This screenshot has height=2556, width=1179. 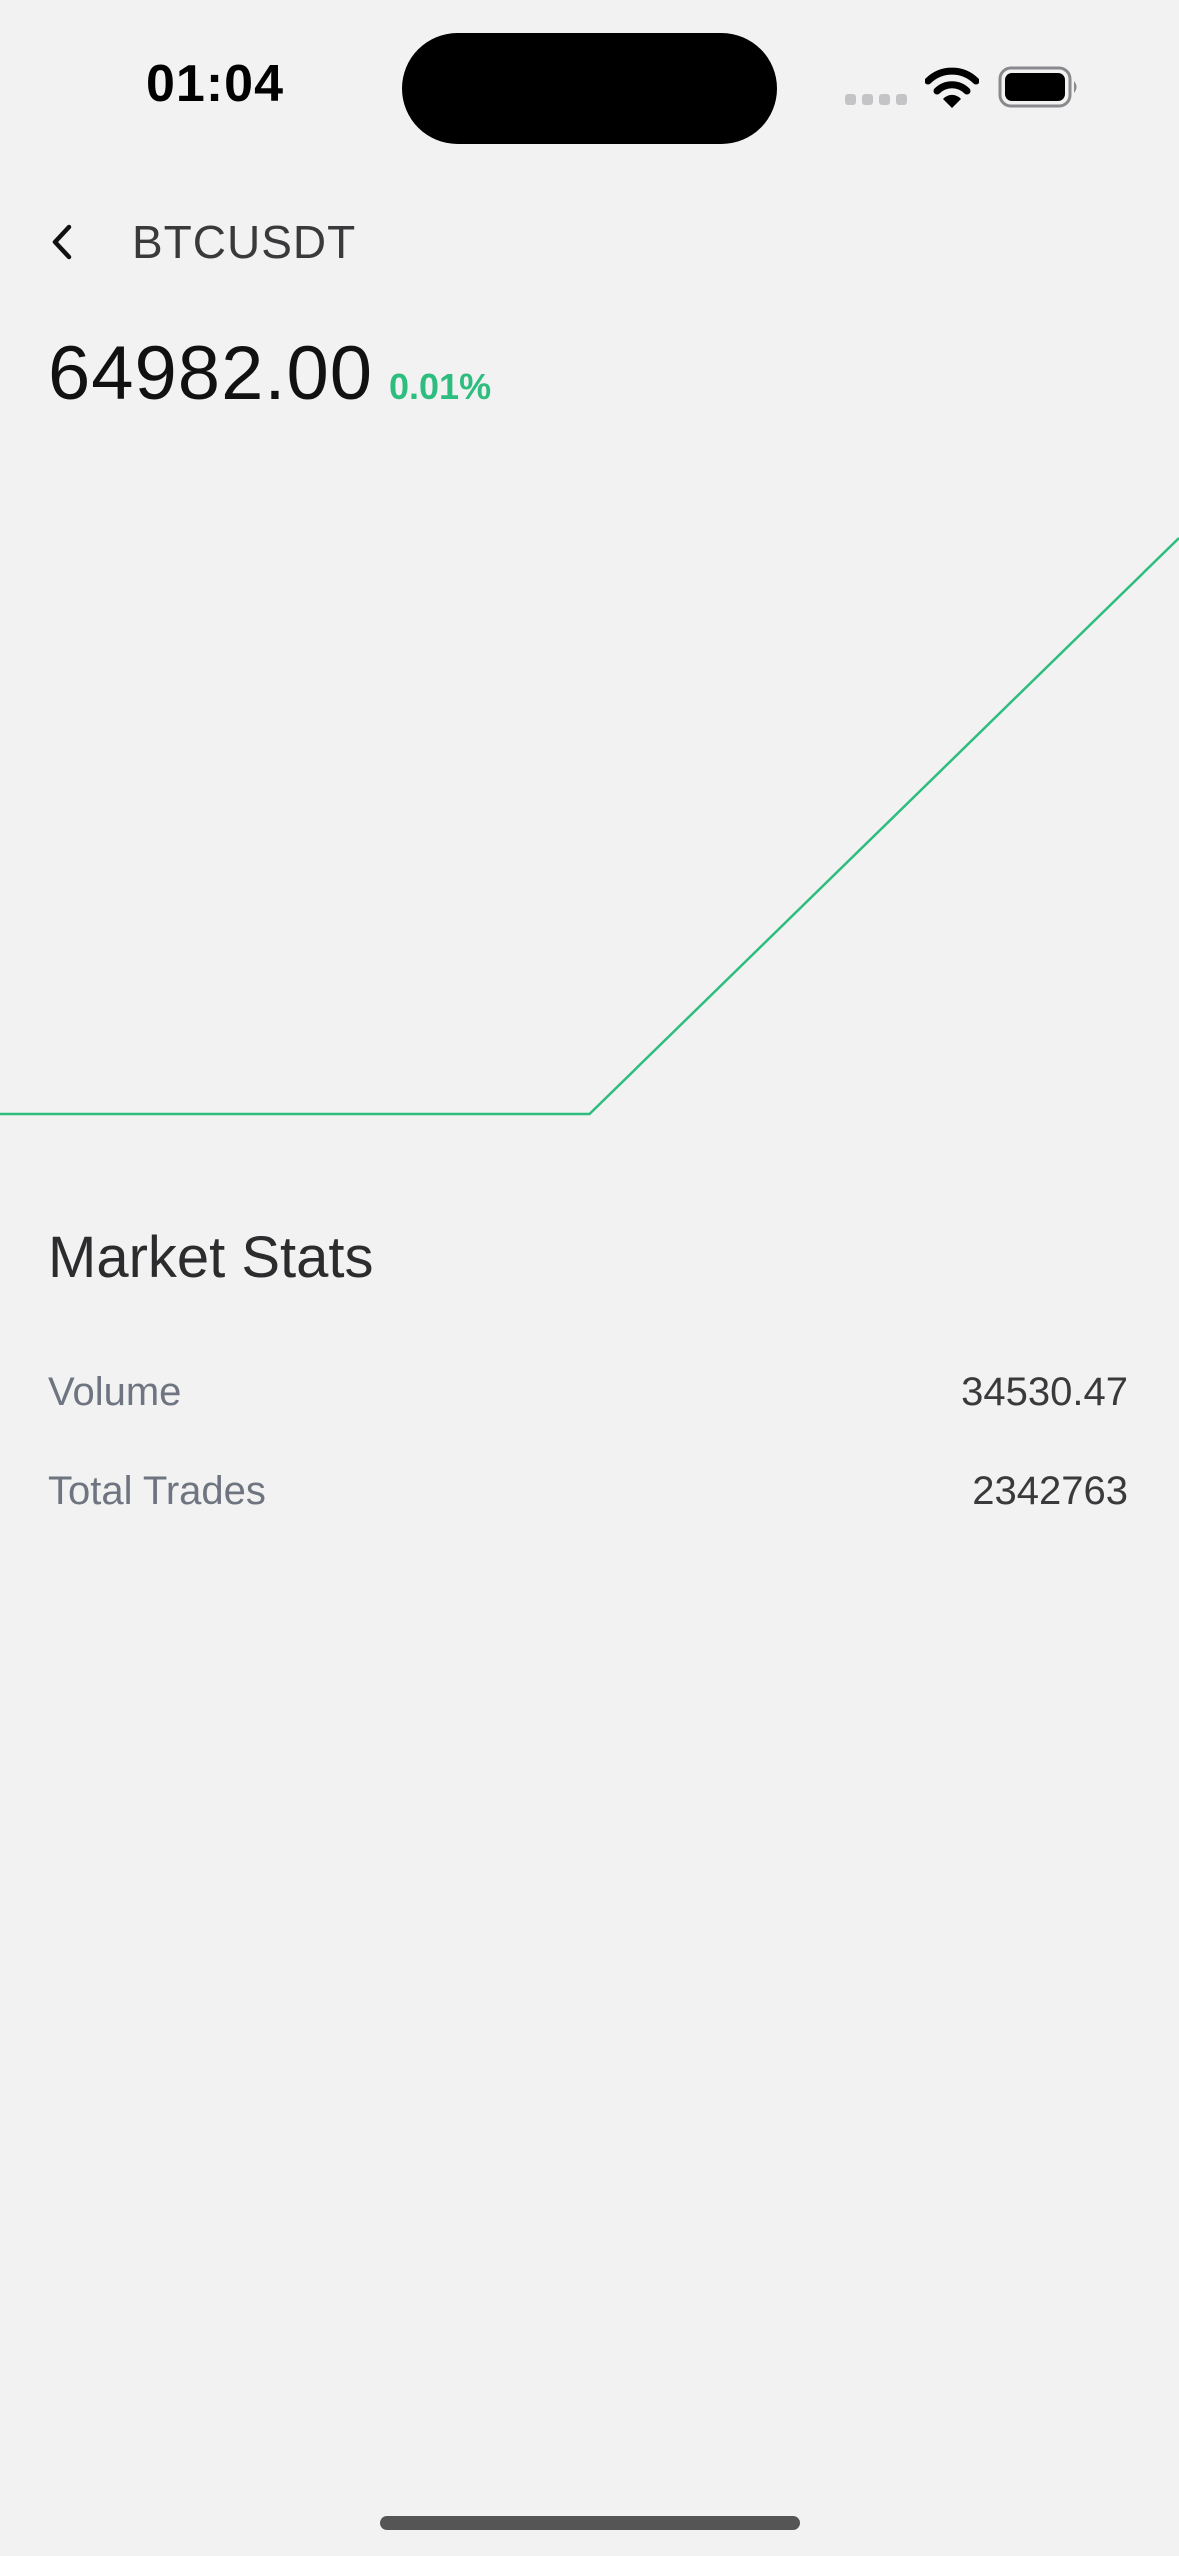 What do you see at coordinates (210, 373) in the screenshot?
I see `current-price: 64982.00` at bounding box center [210, 373].